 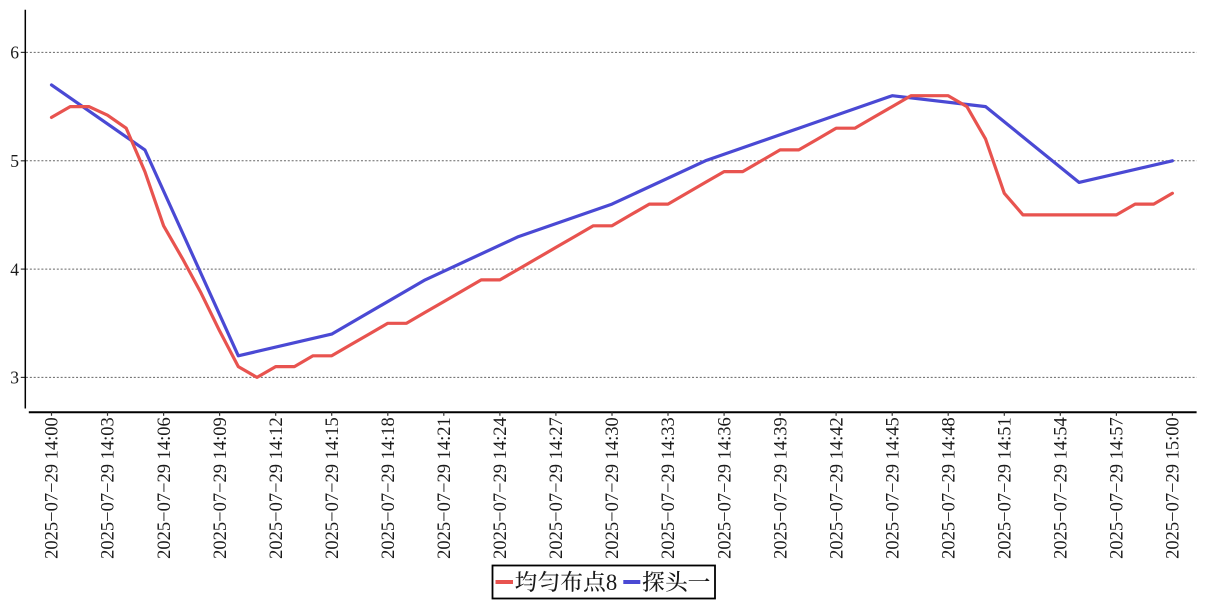 What do you see at coordinates (501, 488) in the screenshot?
I see `svg-text: 2025−07−29 14:24` at bounding box center [501, 488].